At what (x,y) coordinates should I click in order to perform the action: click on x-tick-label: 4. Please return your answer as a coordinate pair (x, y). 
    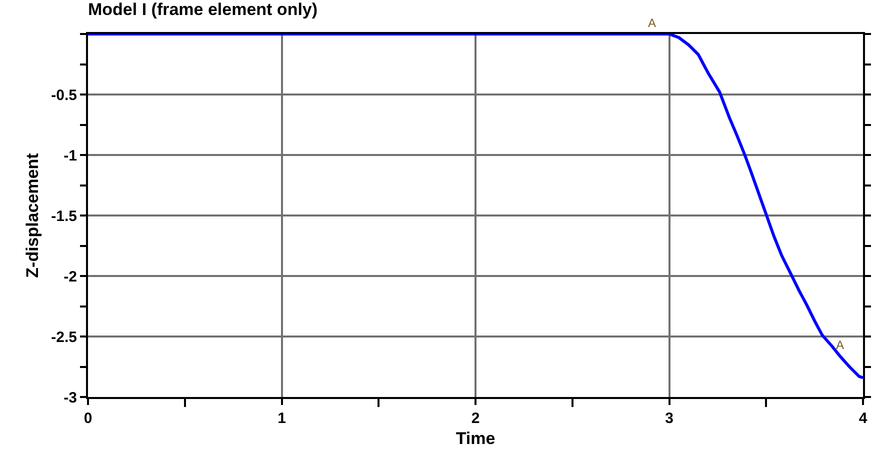
    Looking at the image, I should click on (863, 418).